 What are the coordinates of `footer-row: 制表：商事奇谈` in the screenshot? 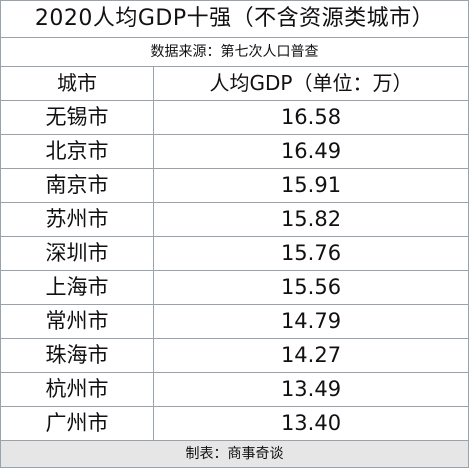 It's located at (234, 454).